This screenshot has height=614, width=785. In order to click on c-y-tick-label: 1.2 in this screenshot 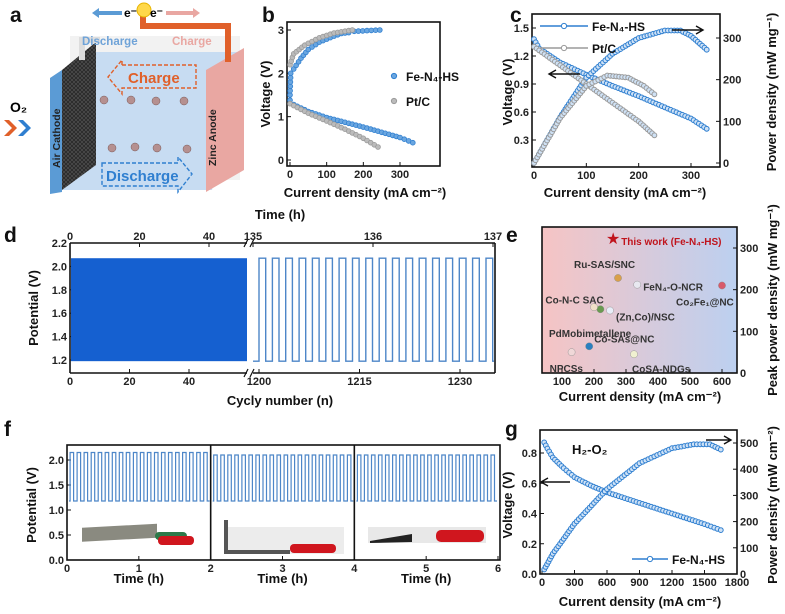, I will do `click(521, 57)`.